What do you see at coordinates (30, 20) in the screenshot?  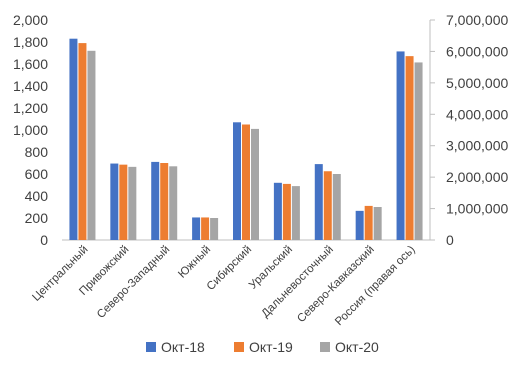 I see `left-axis-tick-label: 2,000` at bounding box center [30, 20].